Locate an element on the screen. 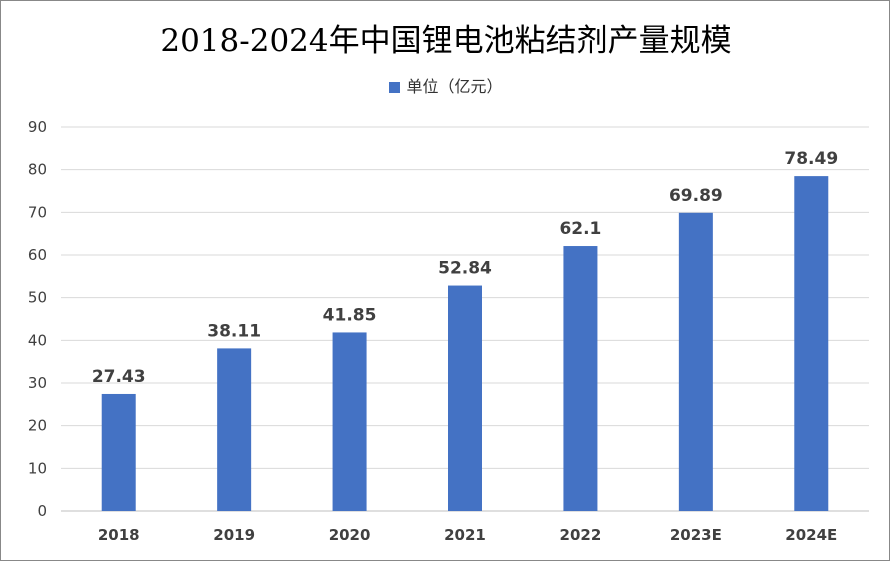 The height and width of the screenshot is (562, 890). chart-title: 2018-2024年中国锂电池粘结剂产量规模 is located at coordinates (446, 41).